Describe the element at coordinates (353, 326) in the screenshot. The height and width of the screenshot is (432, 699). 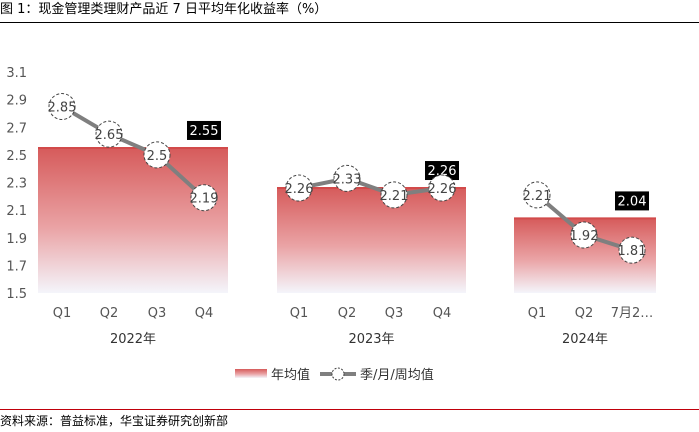
I see `x-axis: Q1 Q2 Q3 Q4 2022年 Q1 Q2 Q3 Q4 2023年 Q1 Q2 7月2…2024年` at that location.